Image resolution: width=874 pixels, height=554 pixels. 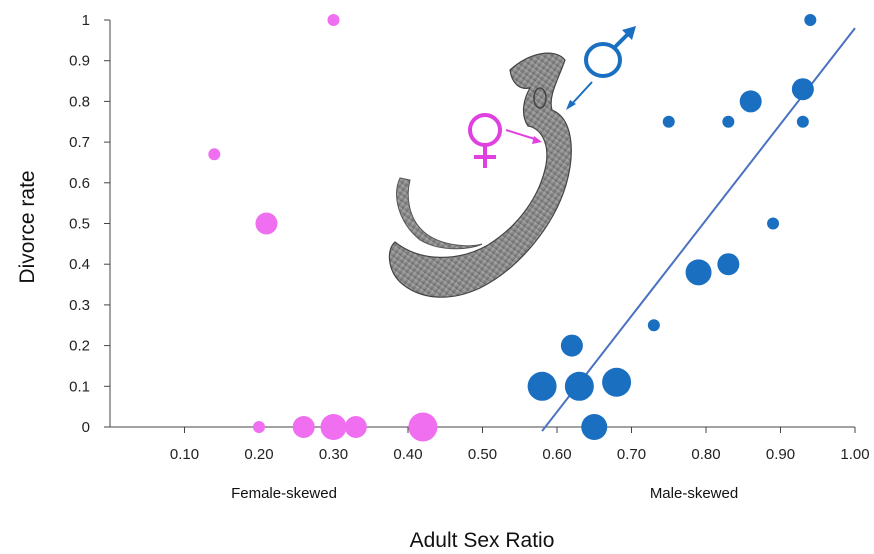 I want to click on y-tick-label: 0, so click(x=86, y=427).